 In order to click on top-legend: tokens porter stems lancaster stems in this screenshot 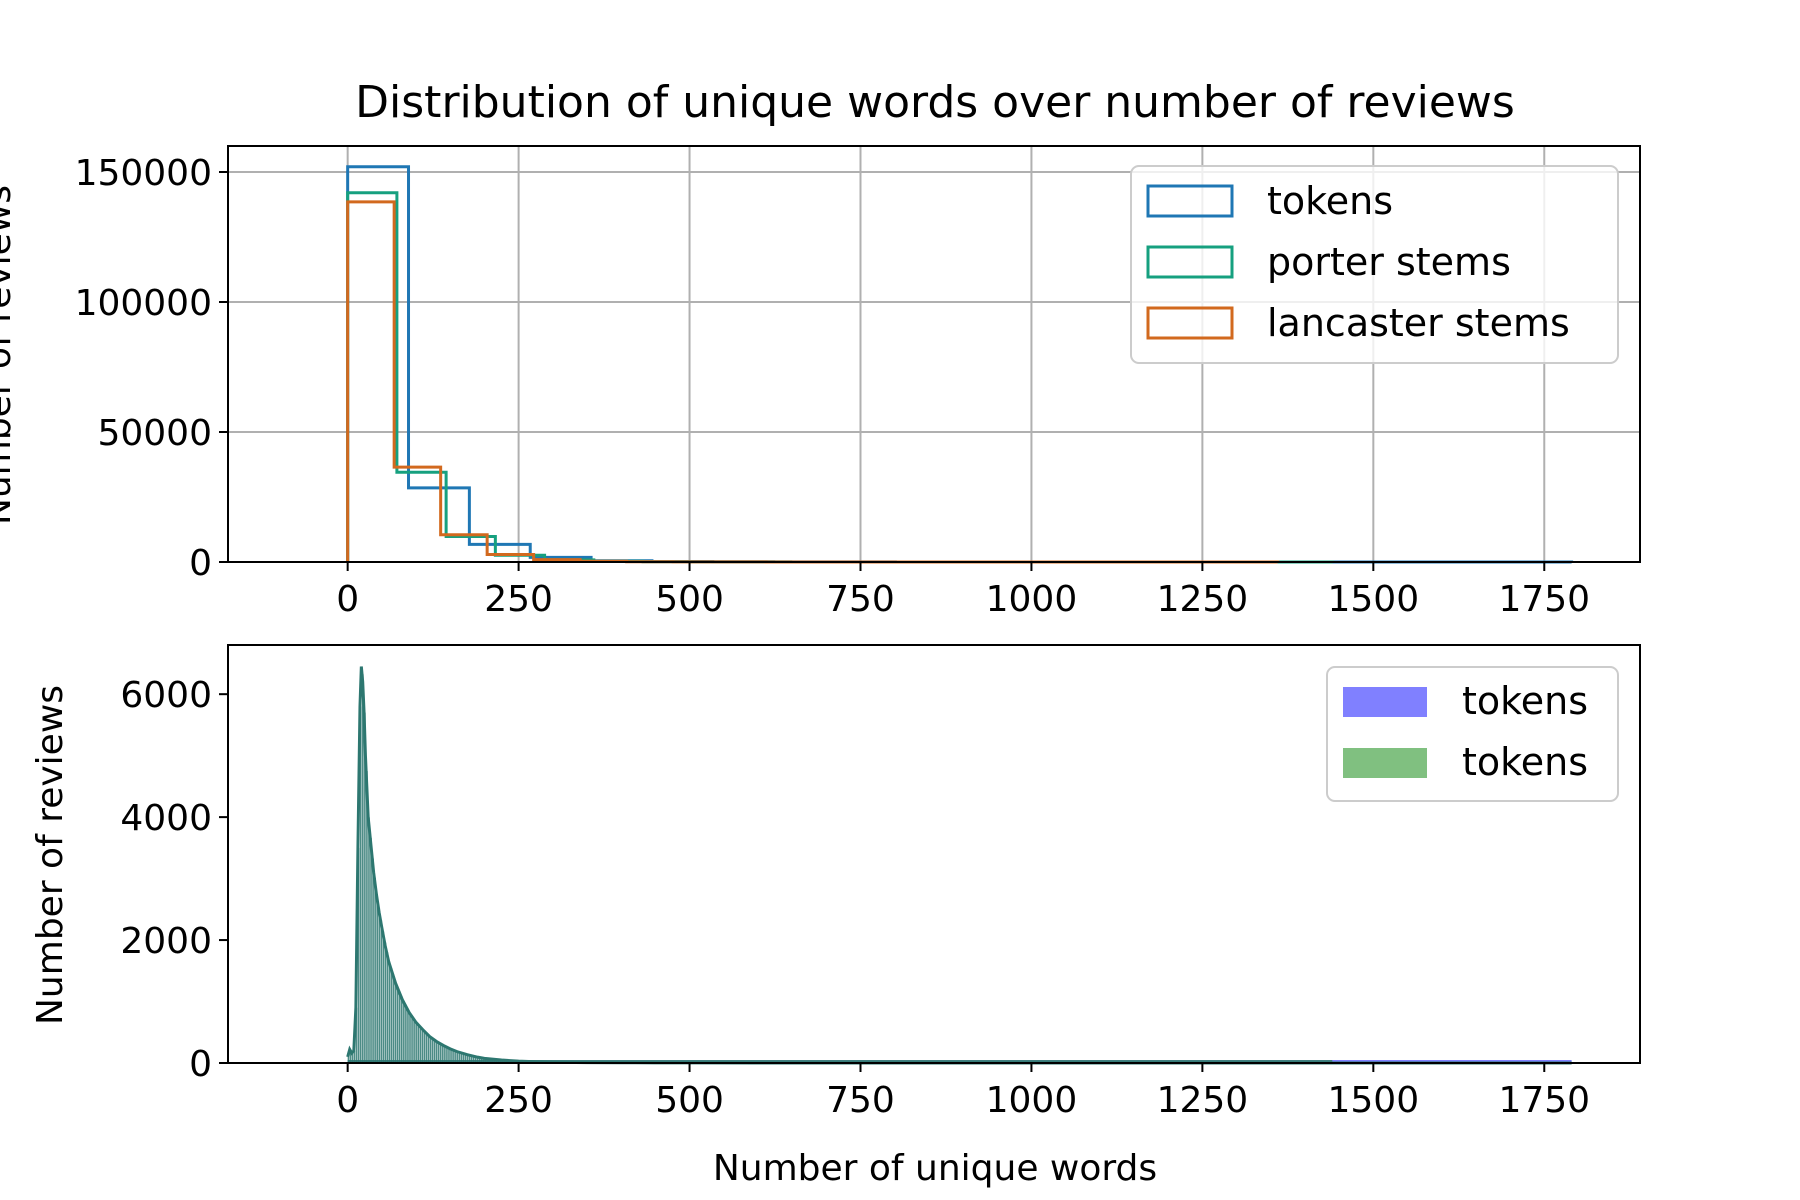, I will do `click(1374, 264)`.